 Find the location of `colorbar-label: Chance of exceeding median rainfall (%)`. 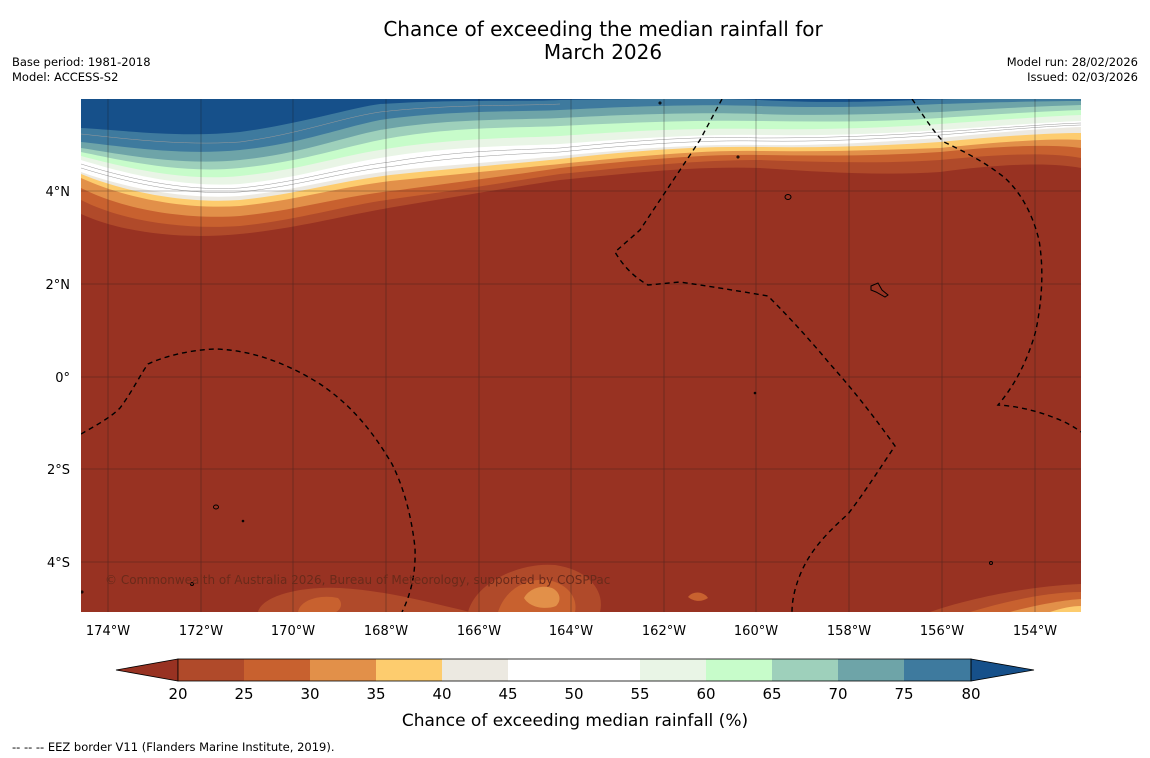

colorbar-label: Chance of exceeding median rainfall (%) is located at coordinates (575, 721).